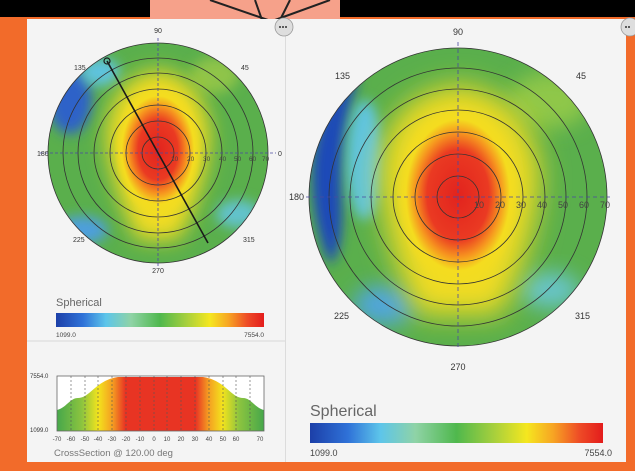  What do you see at coordinates (458, 32) in the screenshot?
I see `right-angle-label-90: 90` at bounding box center [458, 32].